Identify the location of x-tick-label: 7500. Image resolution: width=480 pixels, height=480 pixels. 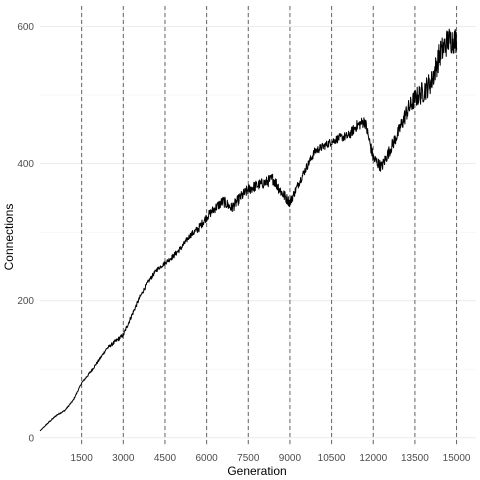
(248, 458).